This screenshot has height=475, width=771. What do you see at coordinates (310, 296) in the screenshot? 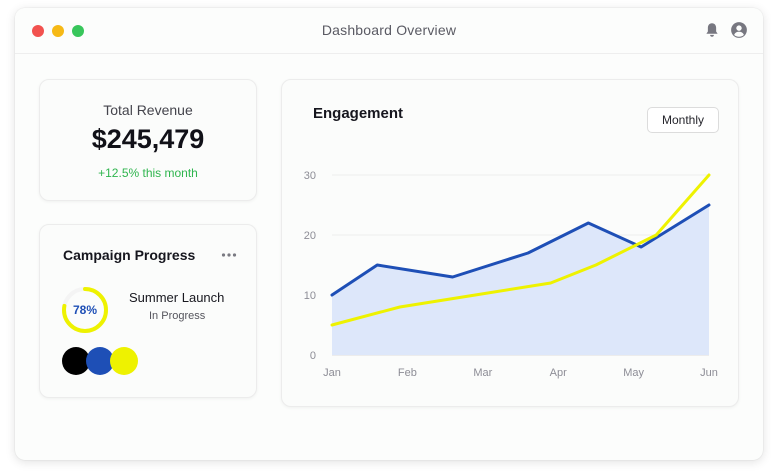
I see `y-tick-label-10: 10` at bounding box center [310, 296].